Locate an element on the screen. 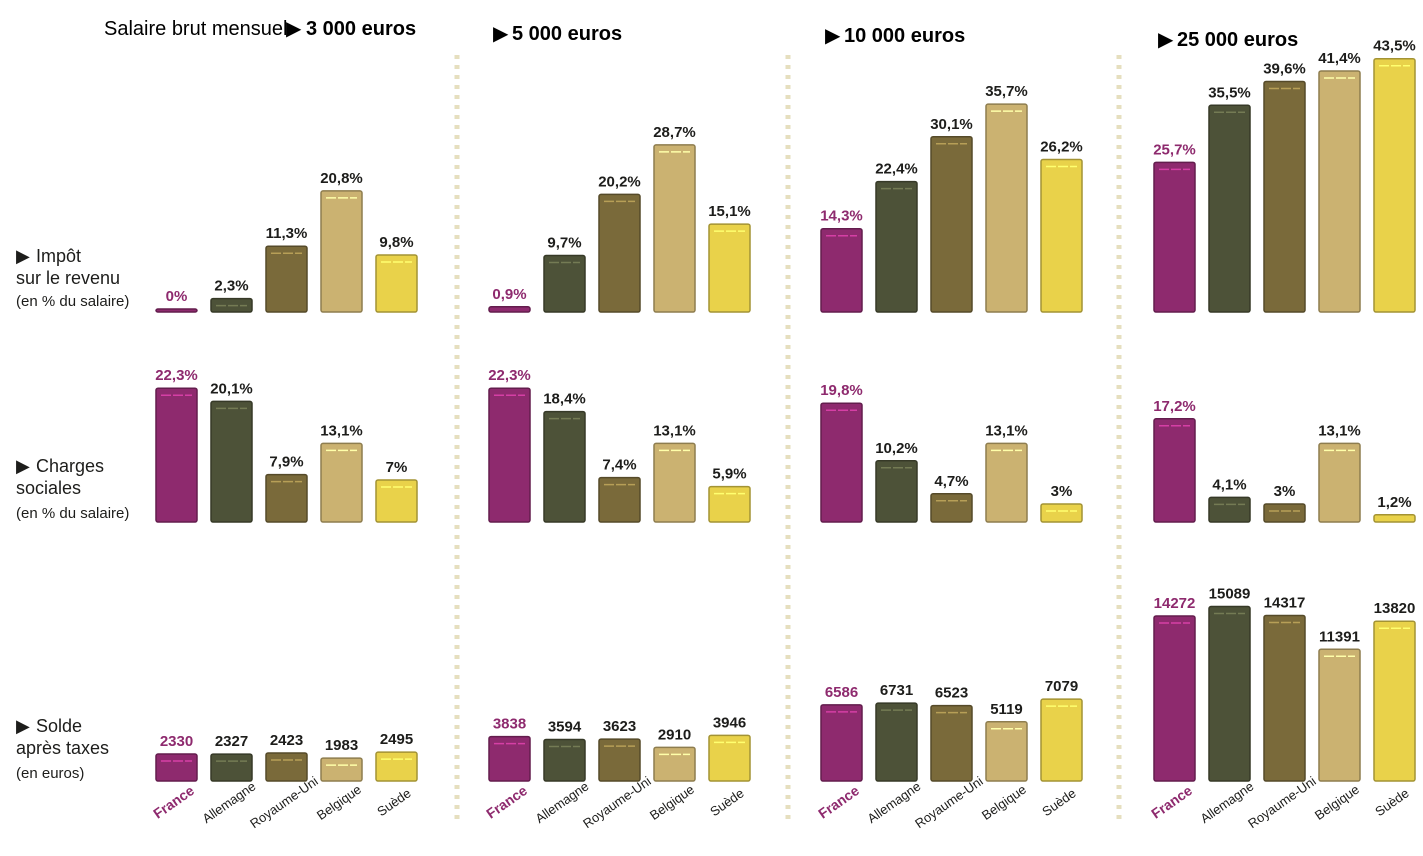 The width and height of the screenshot is (1423, 856). row-label-unit: (en % du salaire) is located at coordinates (72, 301).